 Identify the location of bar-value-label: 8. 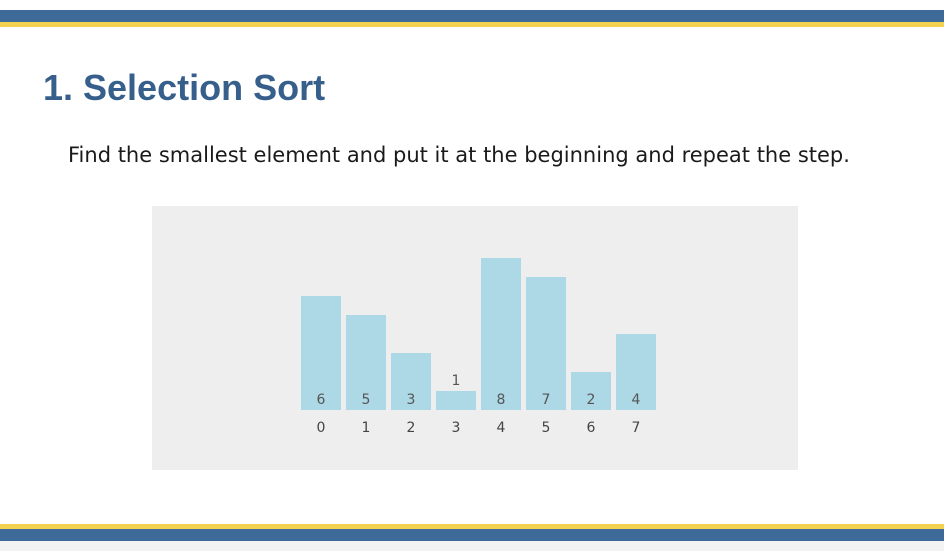
(501, 400).